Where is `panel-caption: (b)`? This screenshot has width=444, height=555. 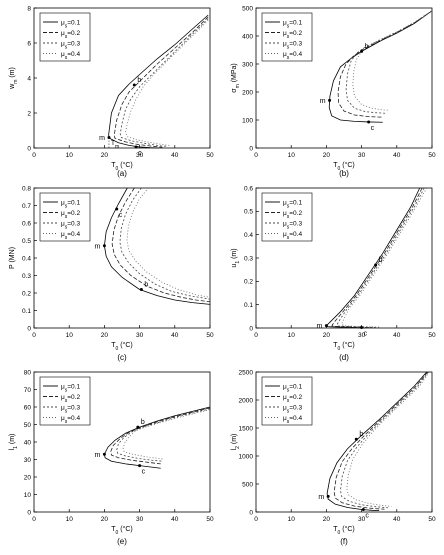 panel-caption: (b) is located at coordinates (344, 173).